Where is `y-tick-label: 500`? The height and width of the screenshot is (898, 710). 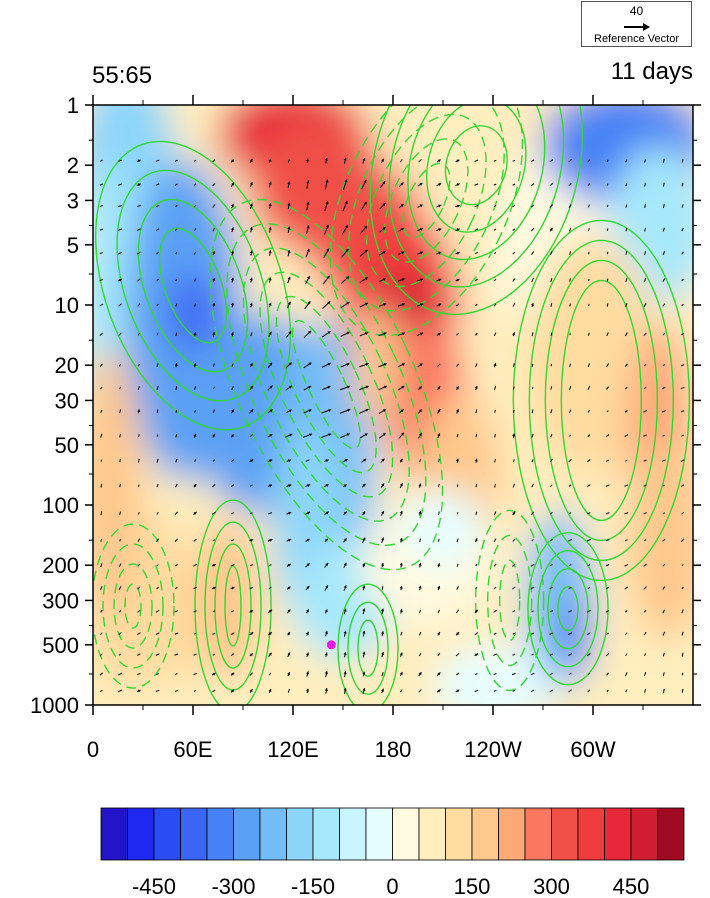
y-tick-label: 500 is located at coordinates (60, 645).